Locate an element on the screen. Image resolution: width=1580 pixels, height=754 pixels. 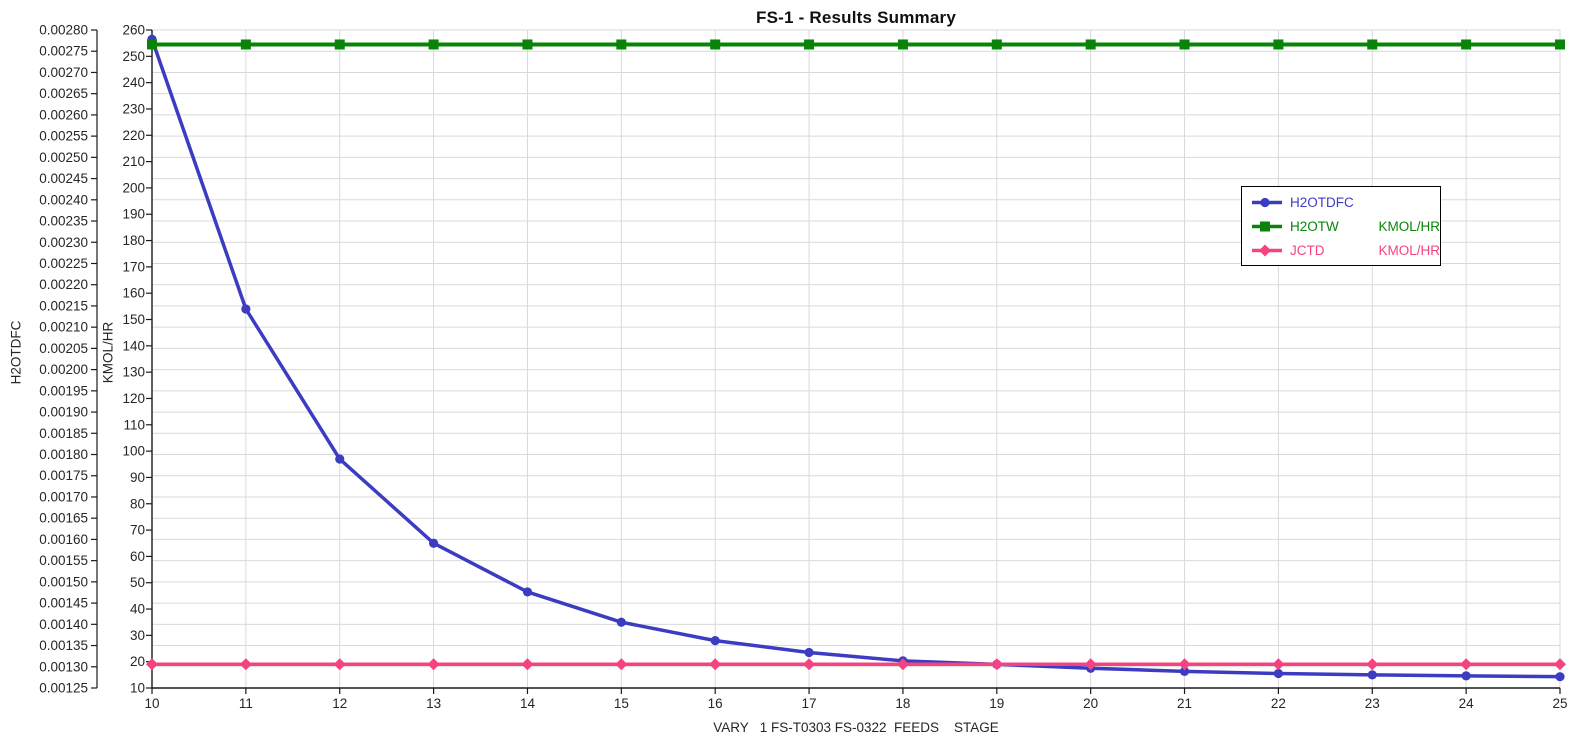
svg-text: 0.00245 is located at coordinates (63, 178).